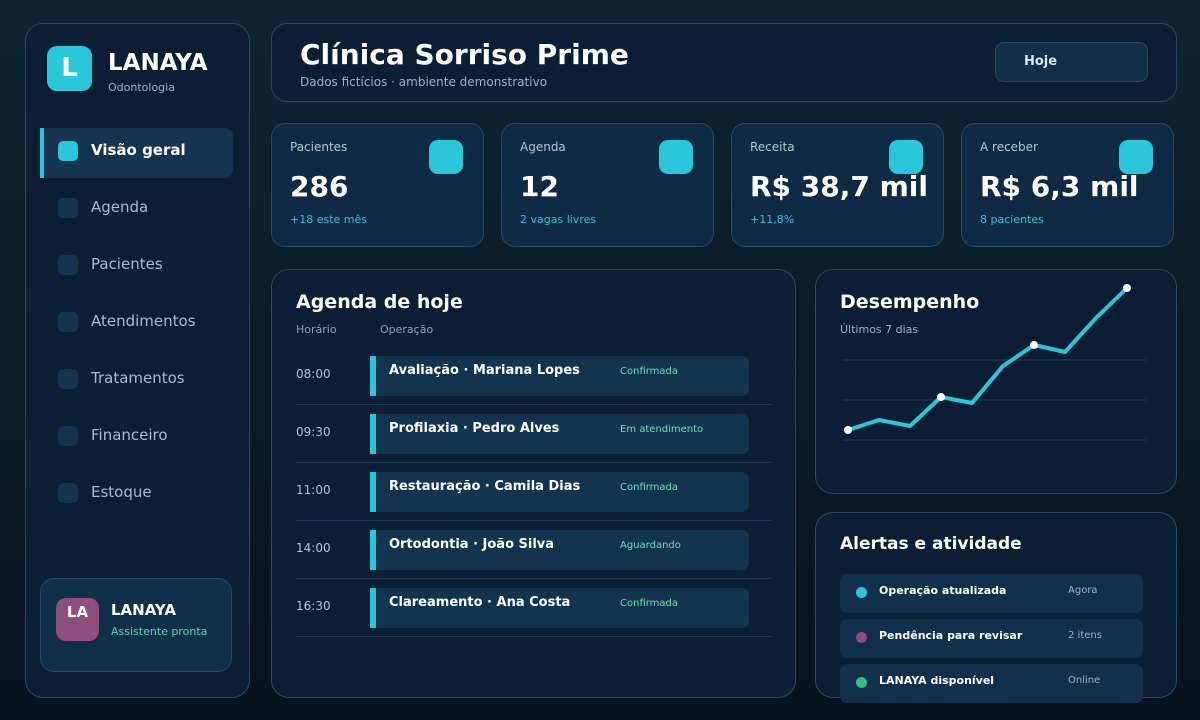 The width and height of the screenshot is (1200, 720). I want to click on row-time: 14:00, so click(313, 548).